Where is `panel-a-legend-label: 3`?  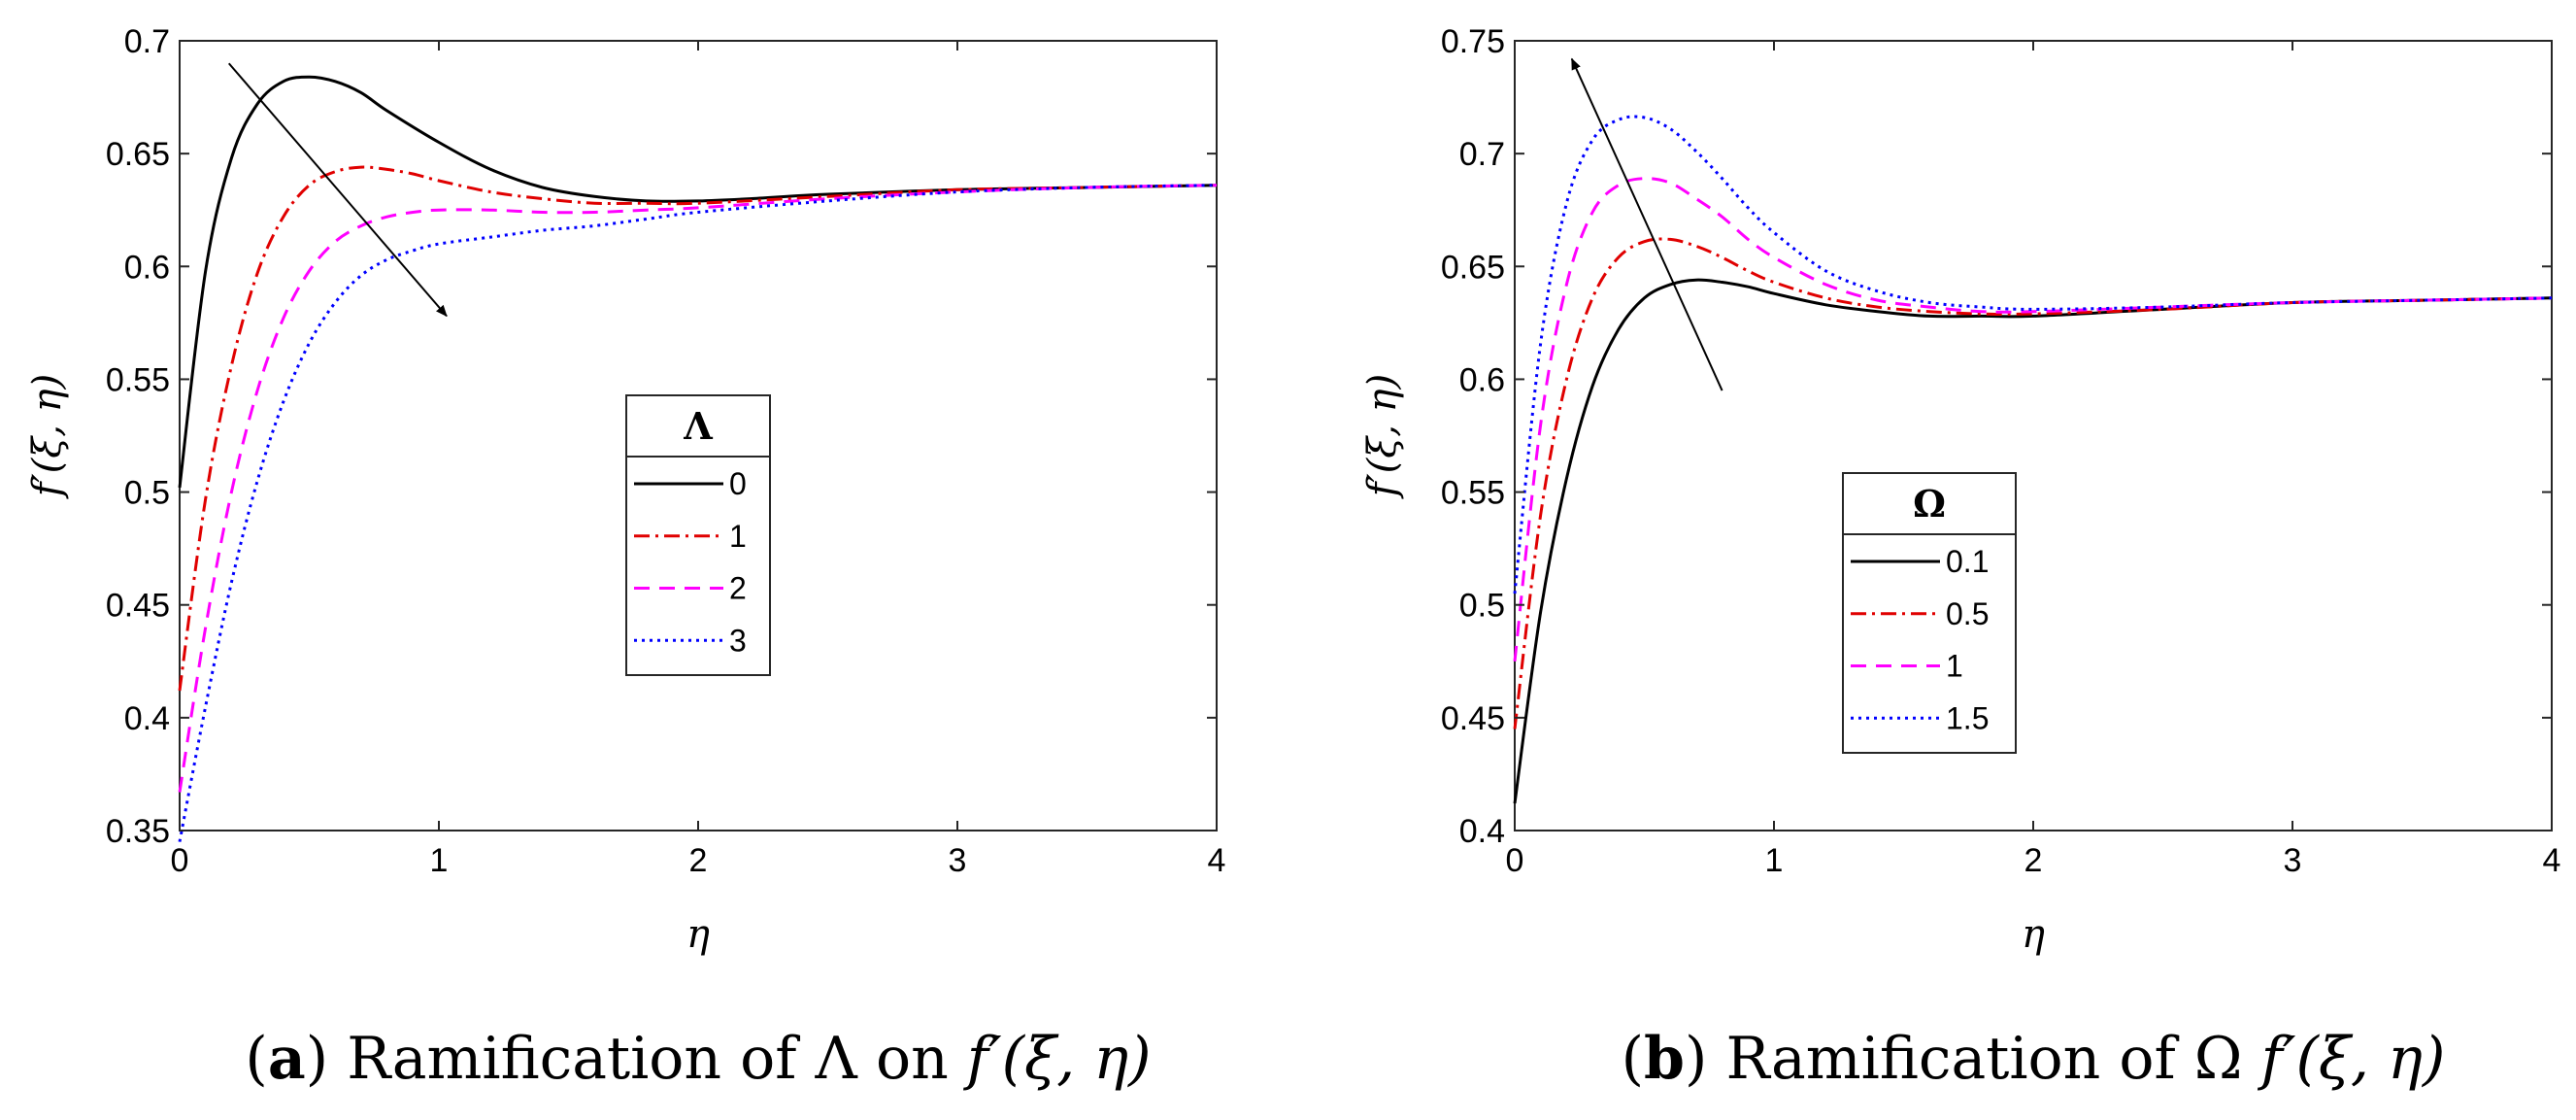
panel-a-legend-label: 3 is located at coordinates (738, 641).